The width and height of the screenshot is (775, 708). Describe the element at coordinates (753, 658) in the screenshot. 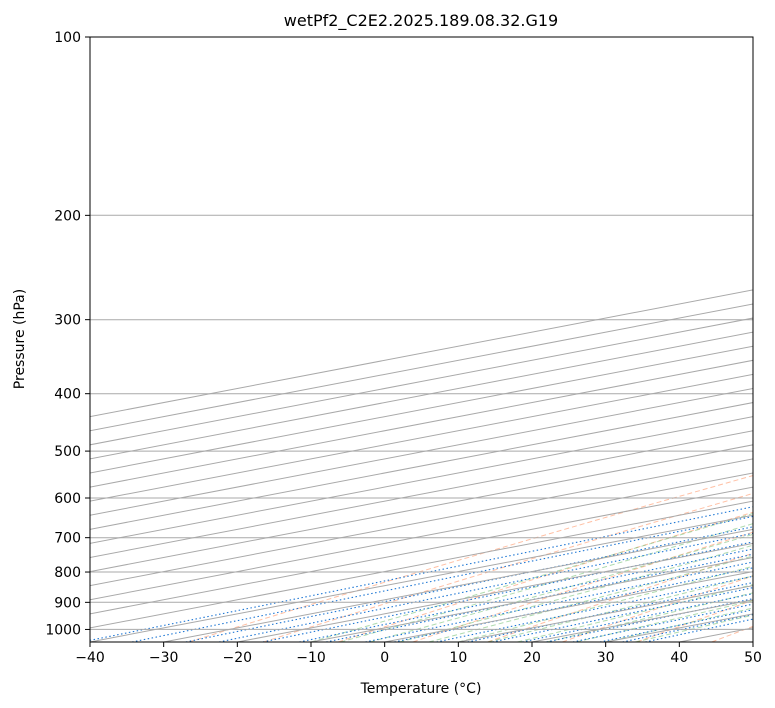

I see `x-tick-label: 50` at that location.